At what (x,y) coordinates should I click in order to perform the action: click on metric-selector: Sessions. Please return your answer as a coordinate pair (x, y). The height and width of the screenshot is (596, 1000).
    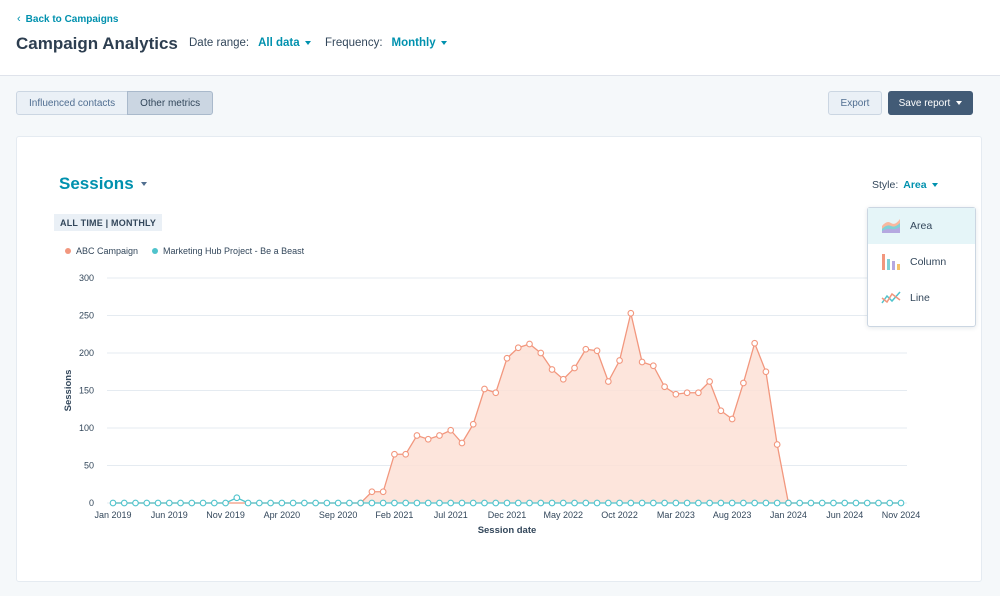
    Looking at the image, I should click on (103, 184).